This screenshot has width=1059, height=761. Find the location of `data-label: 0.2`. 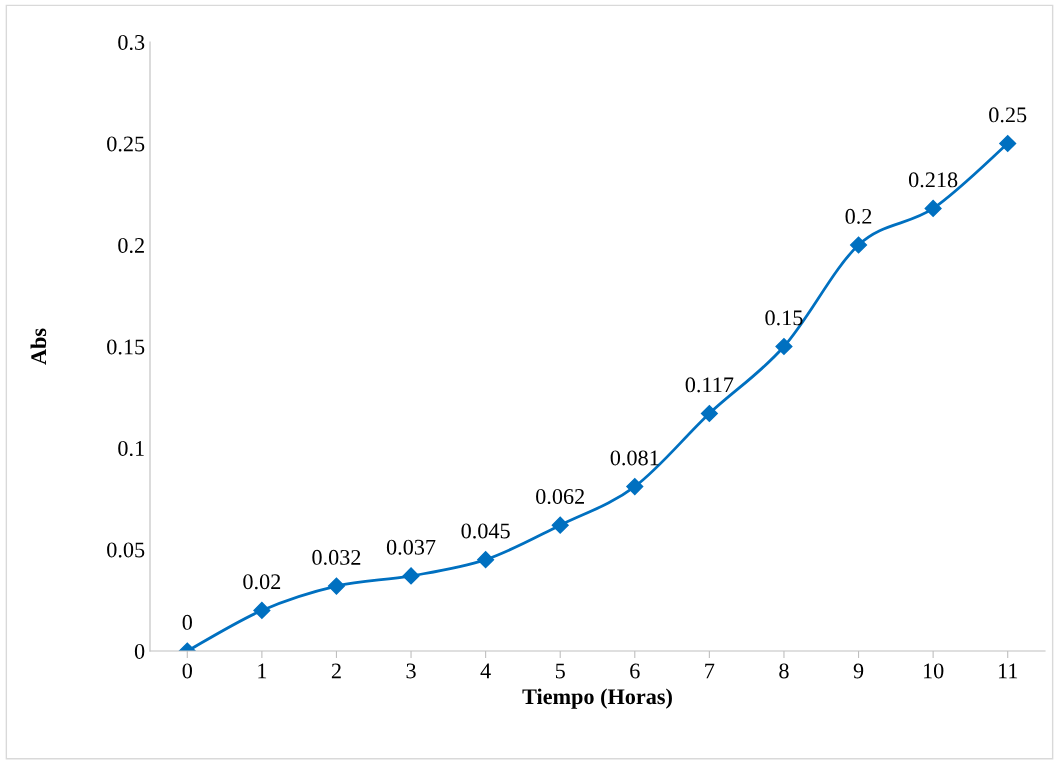

data-label: 0.2 is located at coordinates (858, 216).